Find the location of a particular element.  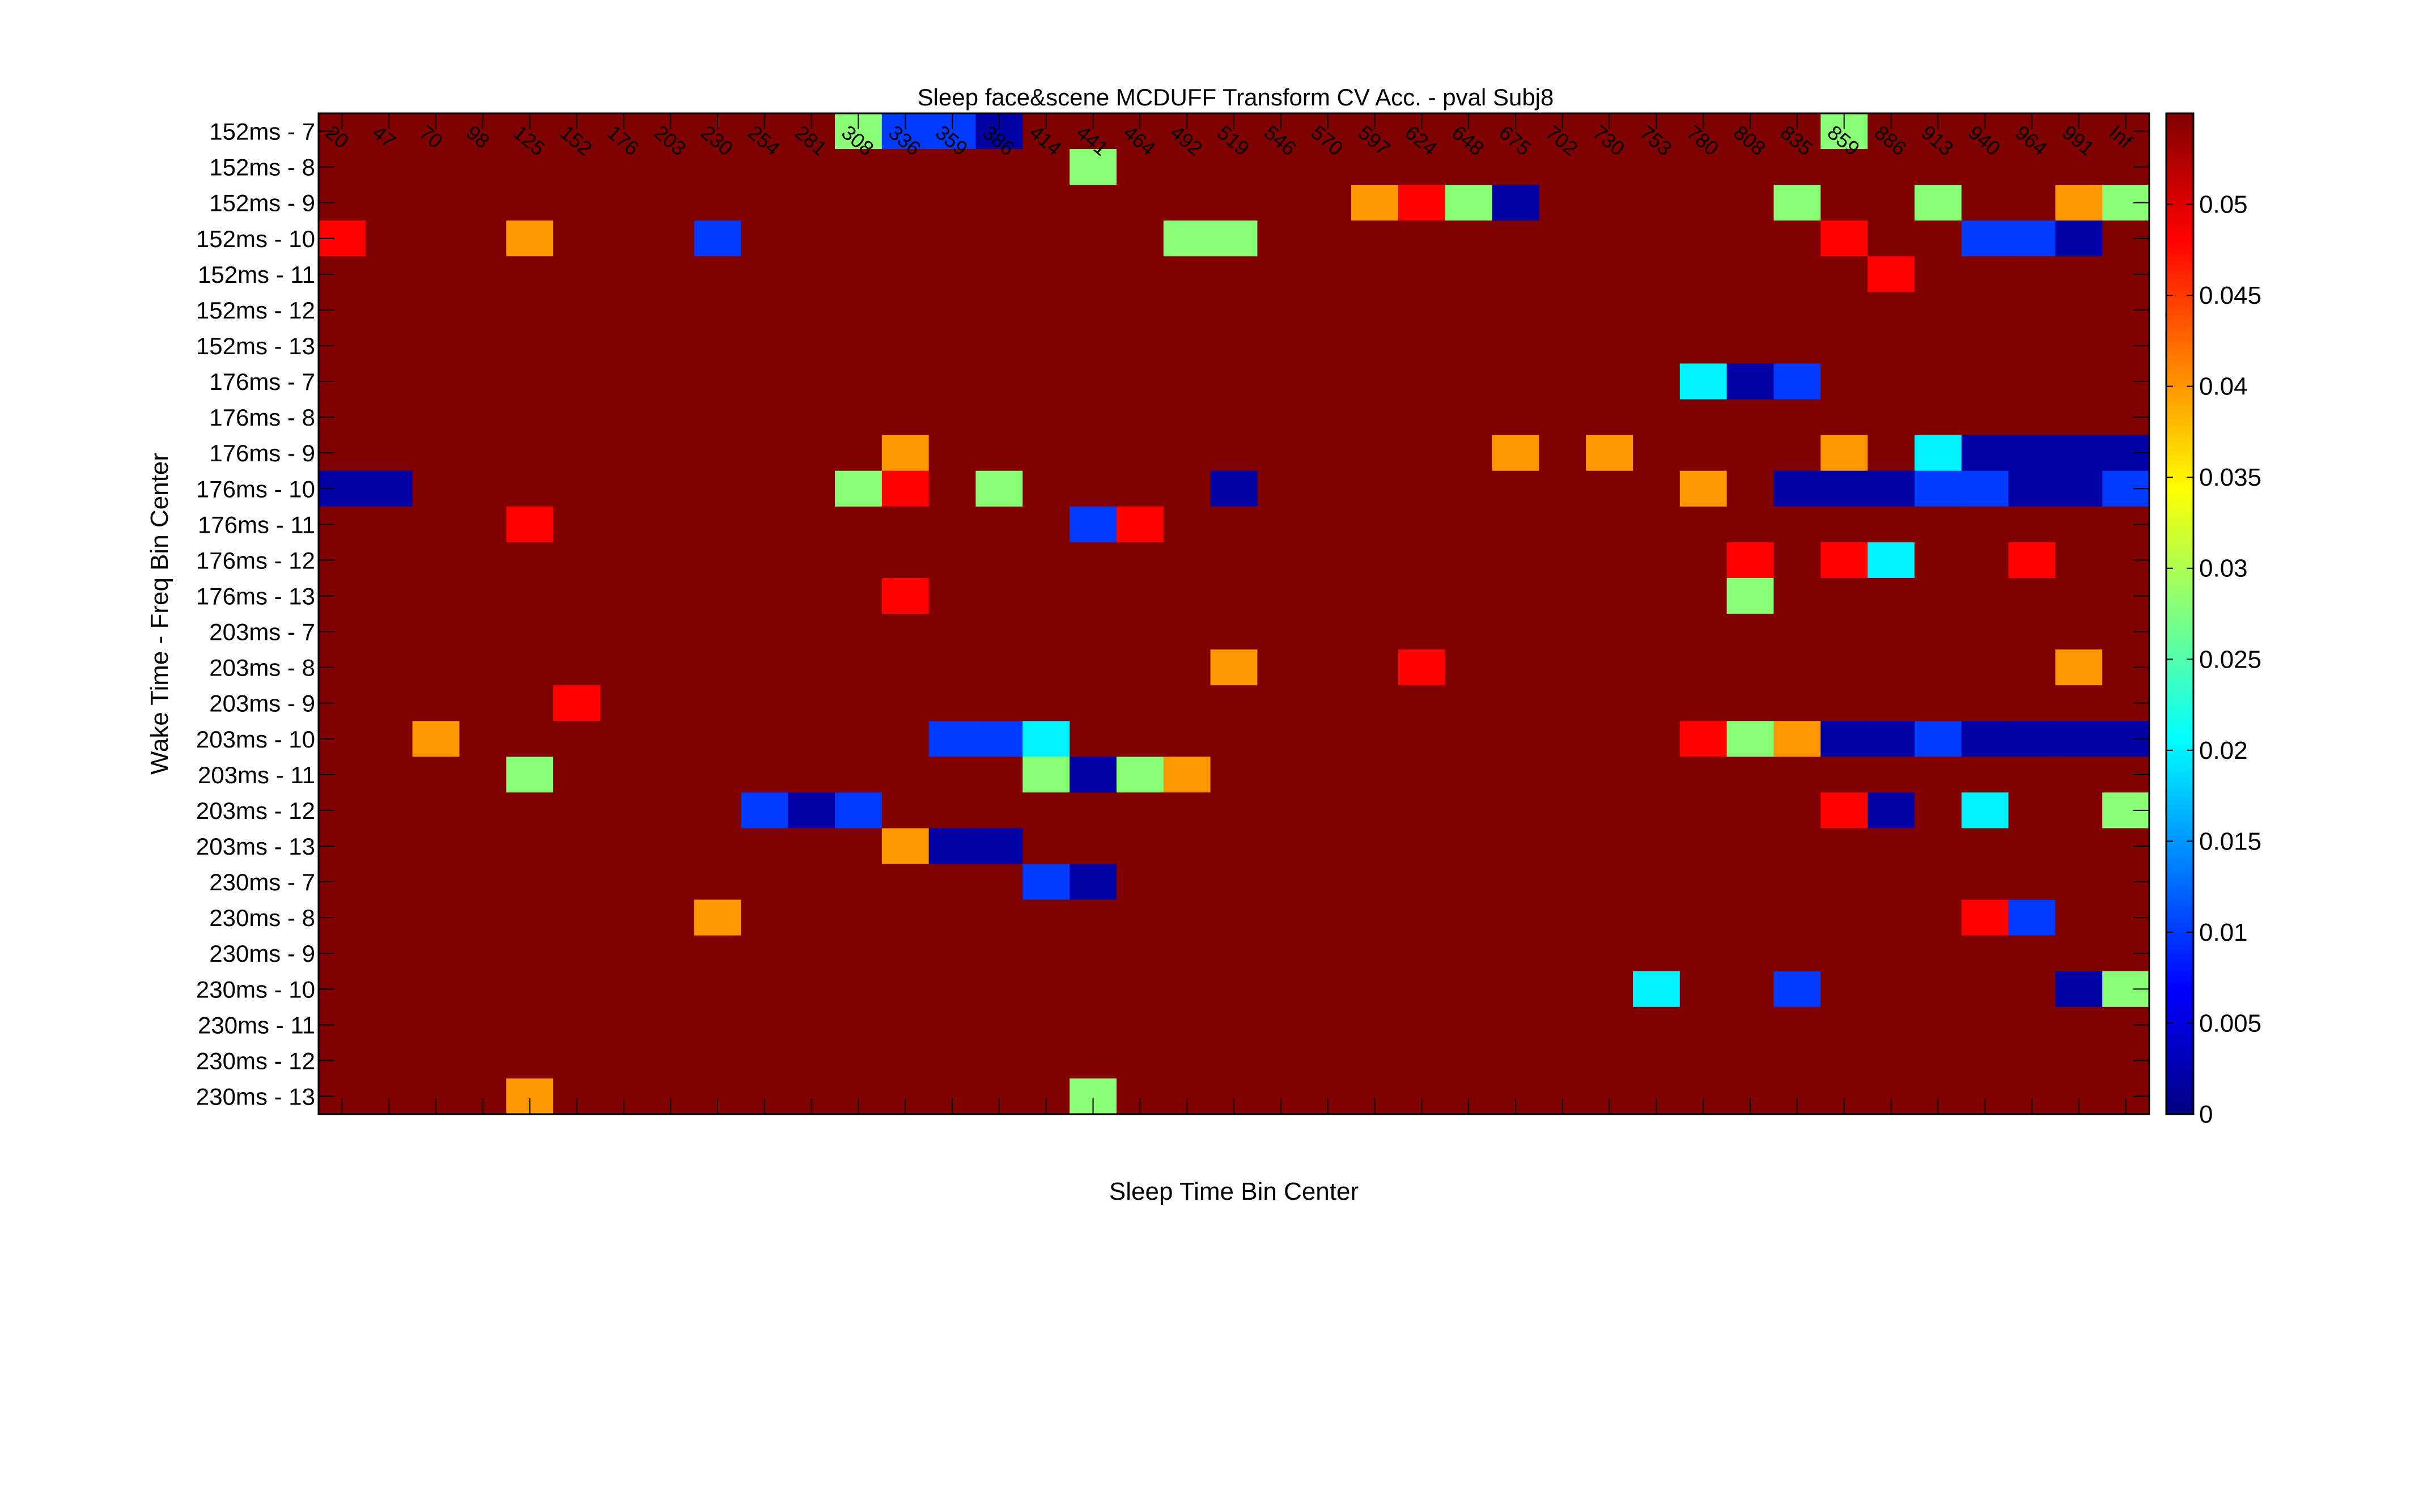

colorbar-tick-label: 0.045 is located at coordinates (2230, 296).